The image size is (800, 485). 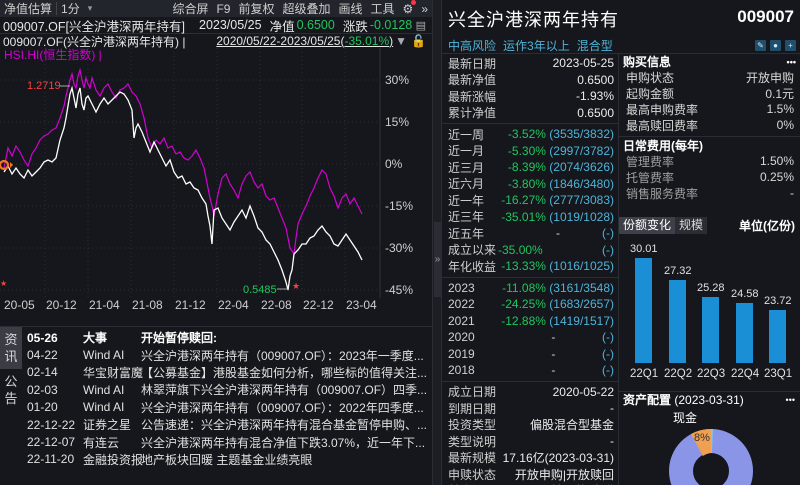 What do you see at coordinates (553, 353) in the screenshot?
I see `year-return: -` at bounding box center [553, 353].